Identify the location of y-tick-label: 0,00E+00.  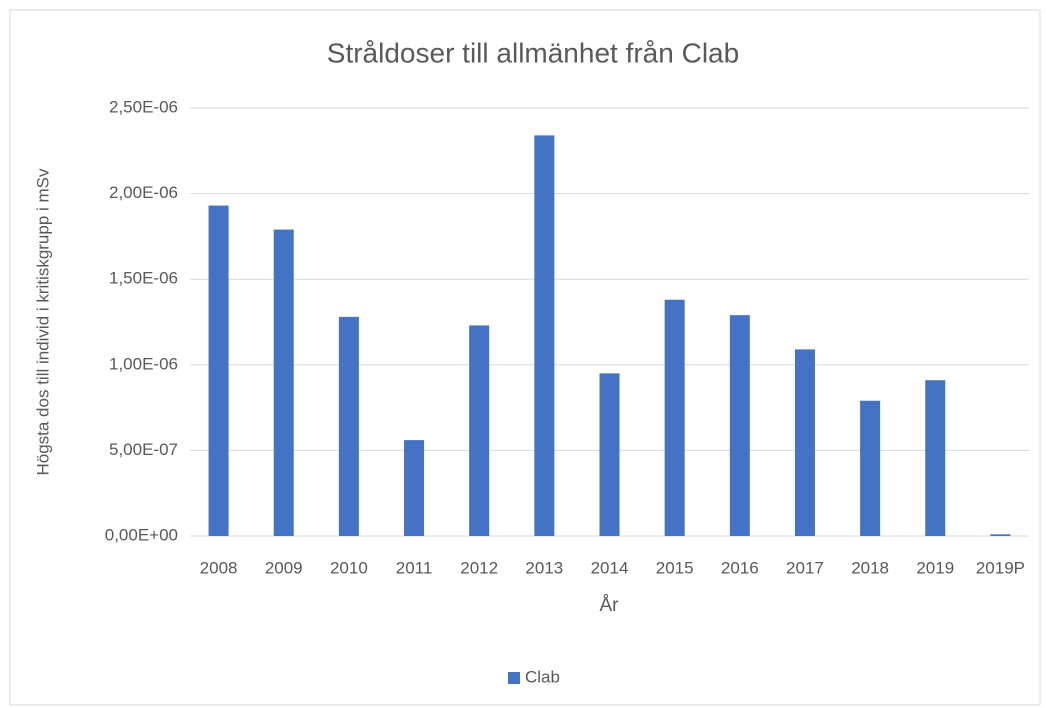
(141, 534).